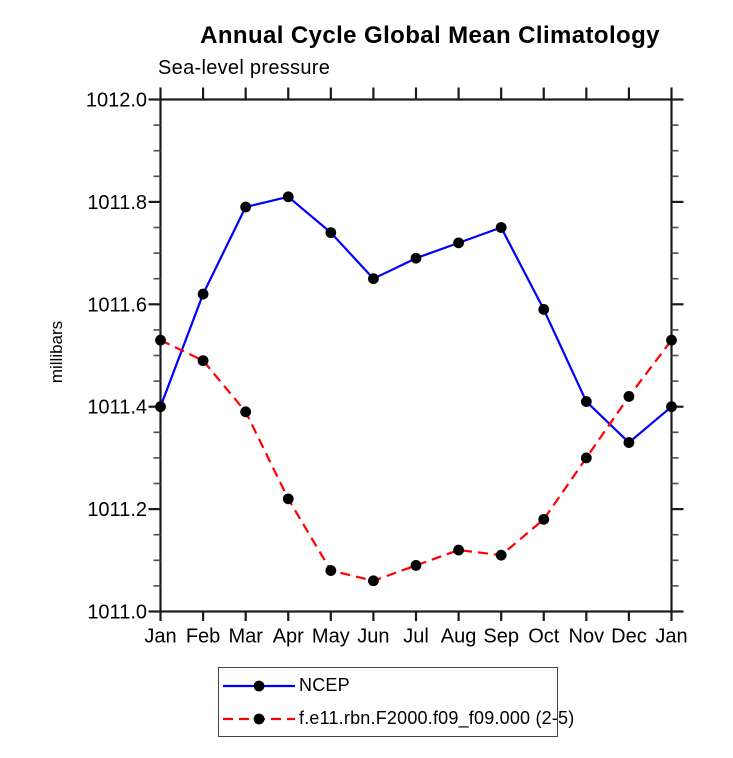 The height and width of the screenshot is (758, 733). Describe the element at coordinates (245, 637) in the screenshot. I see `svg-text: Mar` at that location.